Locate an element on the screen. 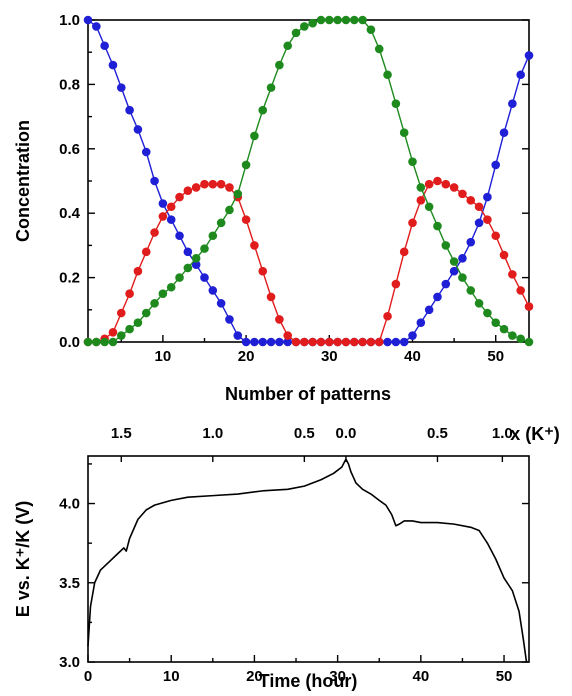 This screenshot has width=572, height=696. concentration-x-tick-label: 40 is located at coordinates (412, 356).